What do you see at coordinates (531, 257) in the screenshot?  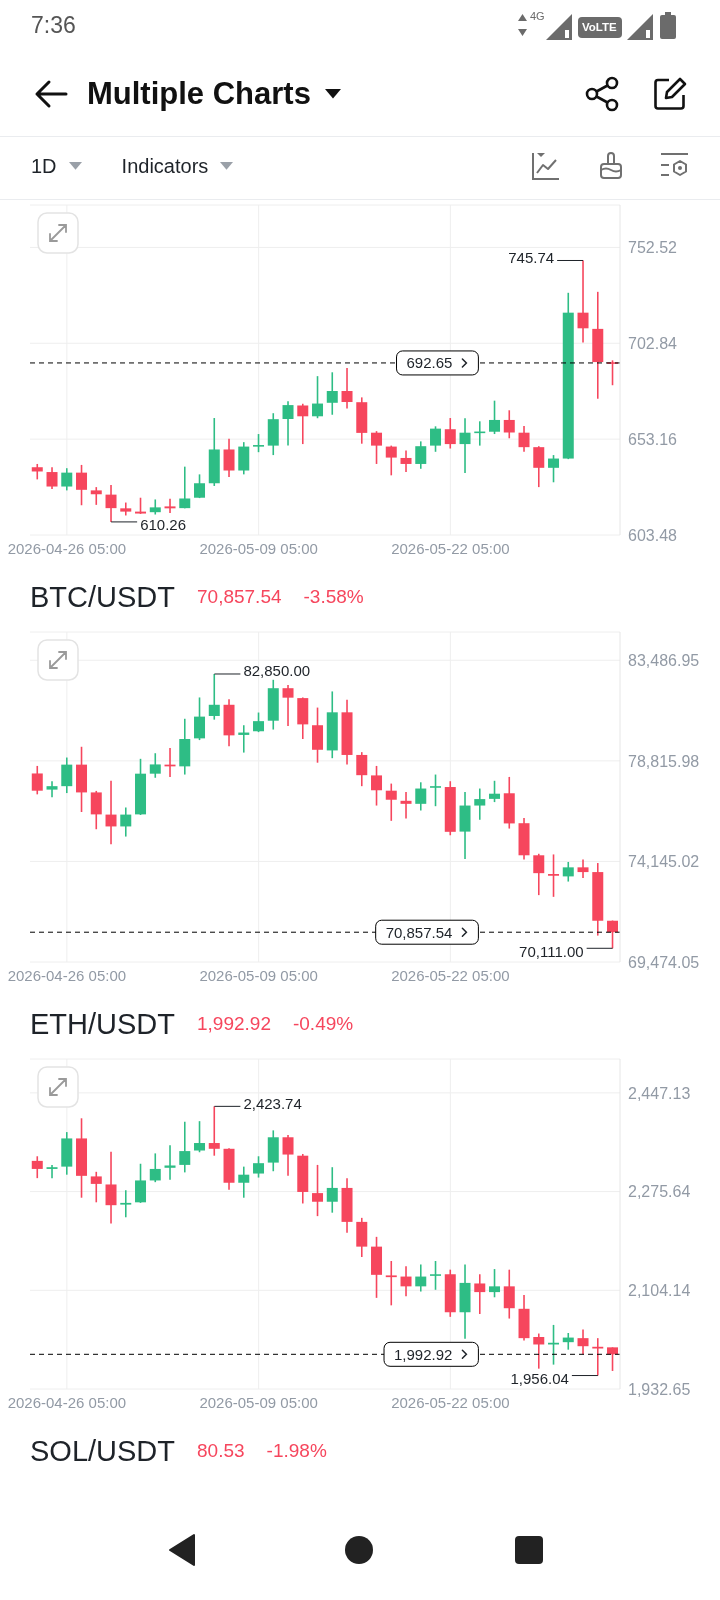 I see `annotation: 745.74` at bounding box center [531, 257].